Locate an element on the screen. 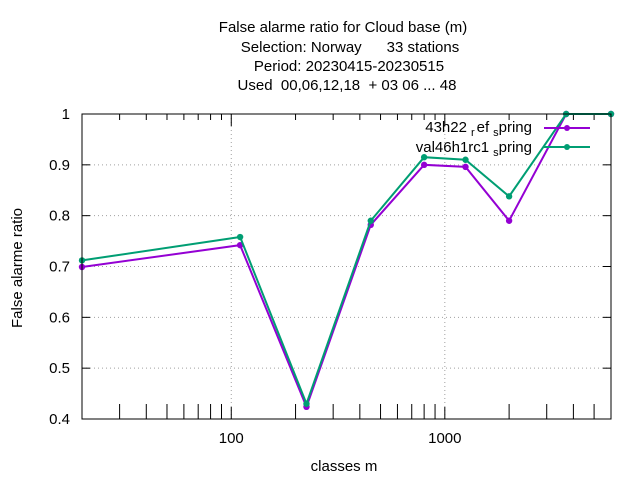 The height and width of the screenshot is (480, 640). legend-1-mid: ef is located at coordinates (483, 127).